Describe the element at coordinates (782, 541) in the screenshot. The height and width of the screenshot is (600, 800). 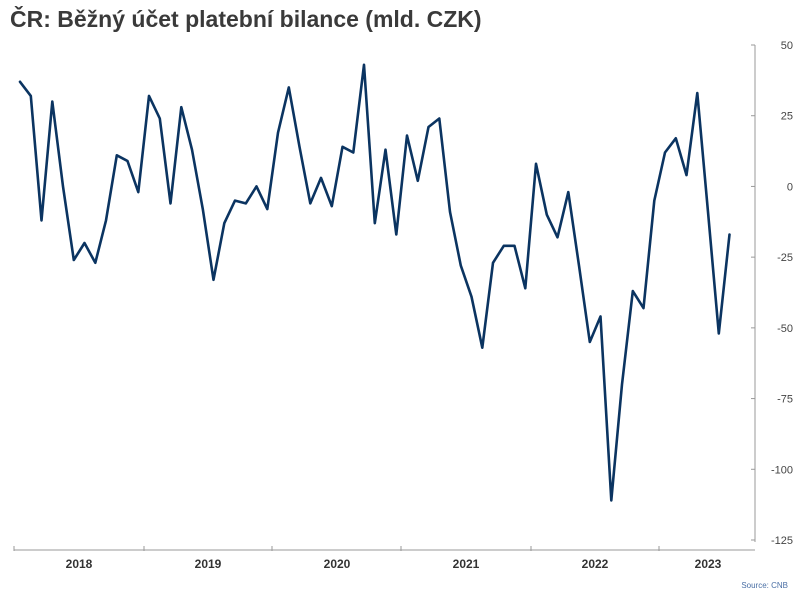
I see `y-tick-label: -125` at that location.